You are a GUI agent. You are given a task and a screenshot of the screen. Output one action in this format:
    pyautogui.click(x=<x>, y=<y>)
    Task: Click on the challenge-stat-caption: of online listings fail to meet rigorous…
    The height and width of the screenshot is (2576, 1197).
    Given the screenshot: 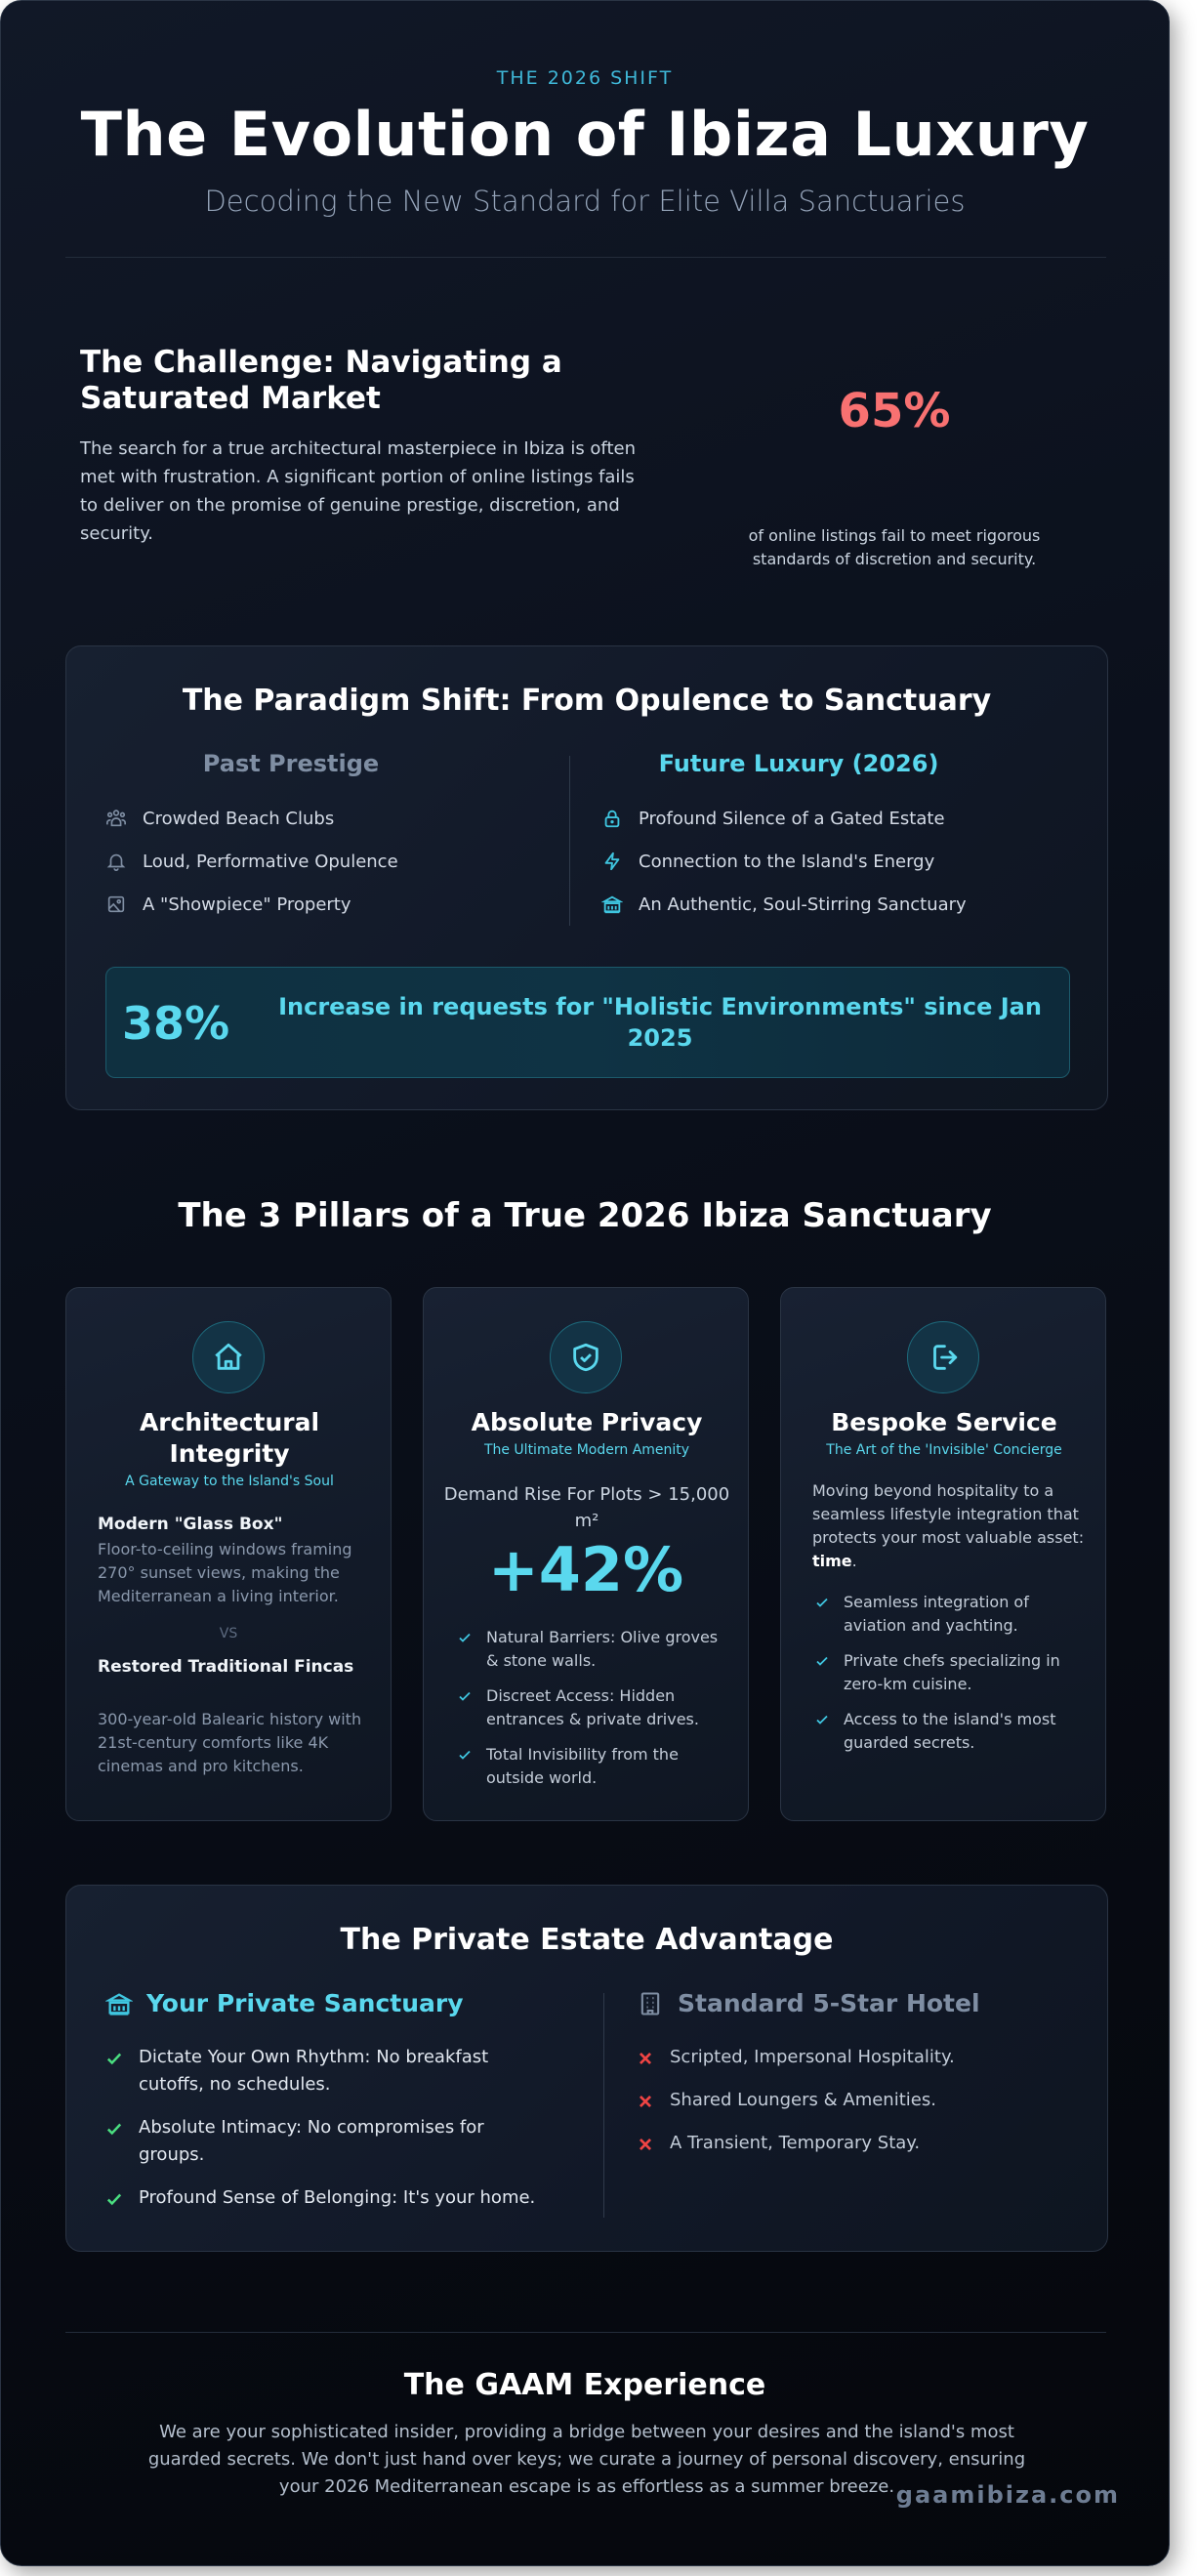 What is the action you would take?
    pyautogui.click(x=894, y=547)
    